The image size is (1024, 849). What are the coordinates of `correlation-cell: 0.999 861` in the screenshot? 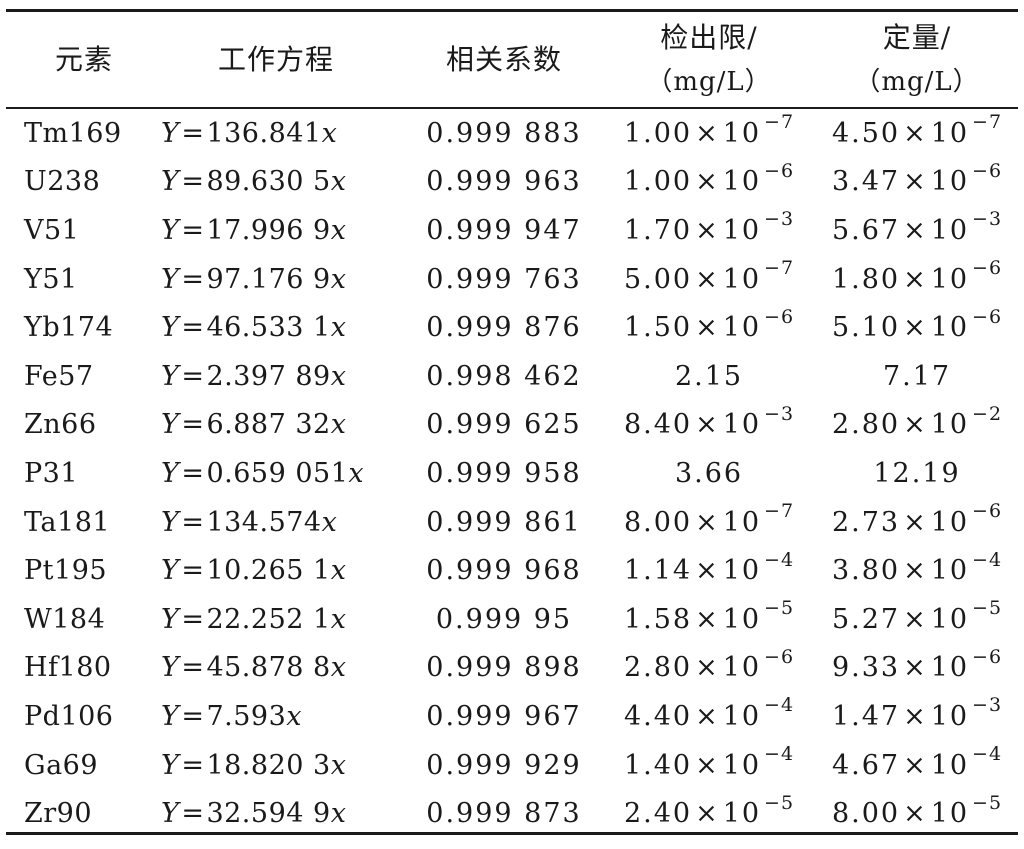 It's located at (504, 522).